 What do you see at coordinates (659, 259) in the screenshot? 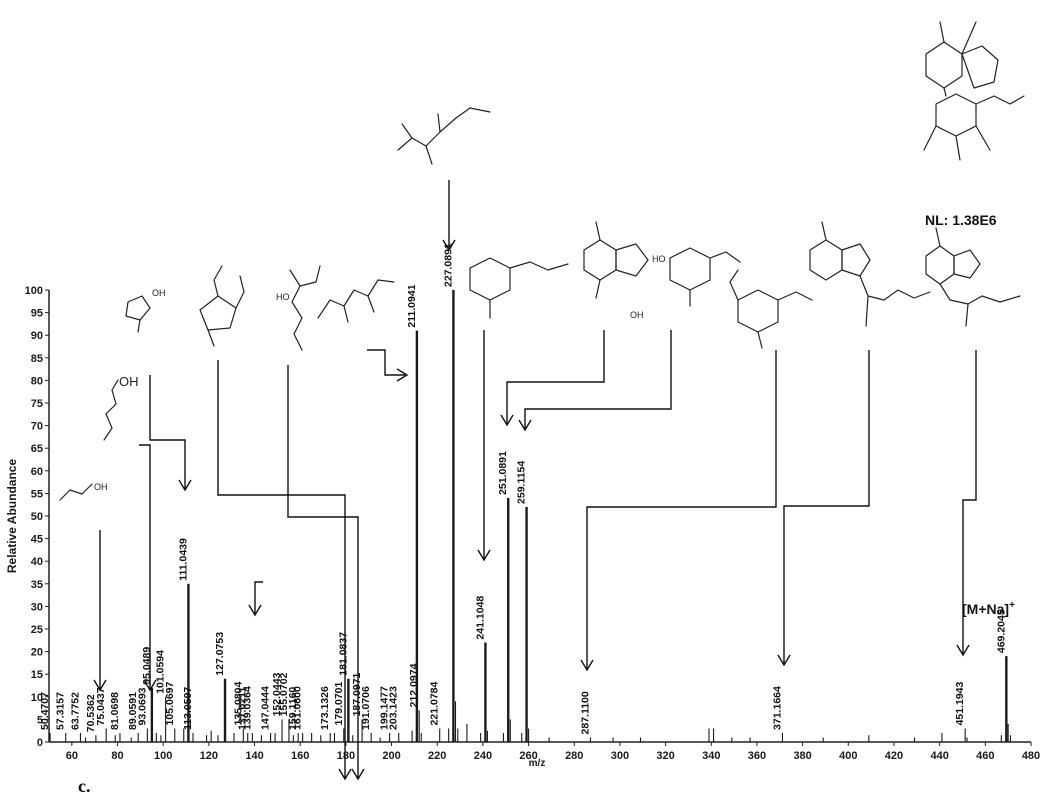
I see `hydroxyl-label-259: HO` at bounding box center [659, 259].